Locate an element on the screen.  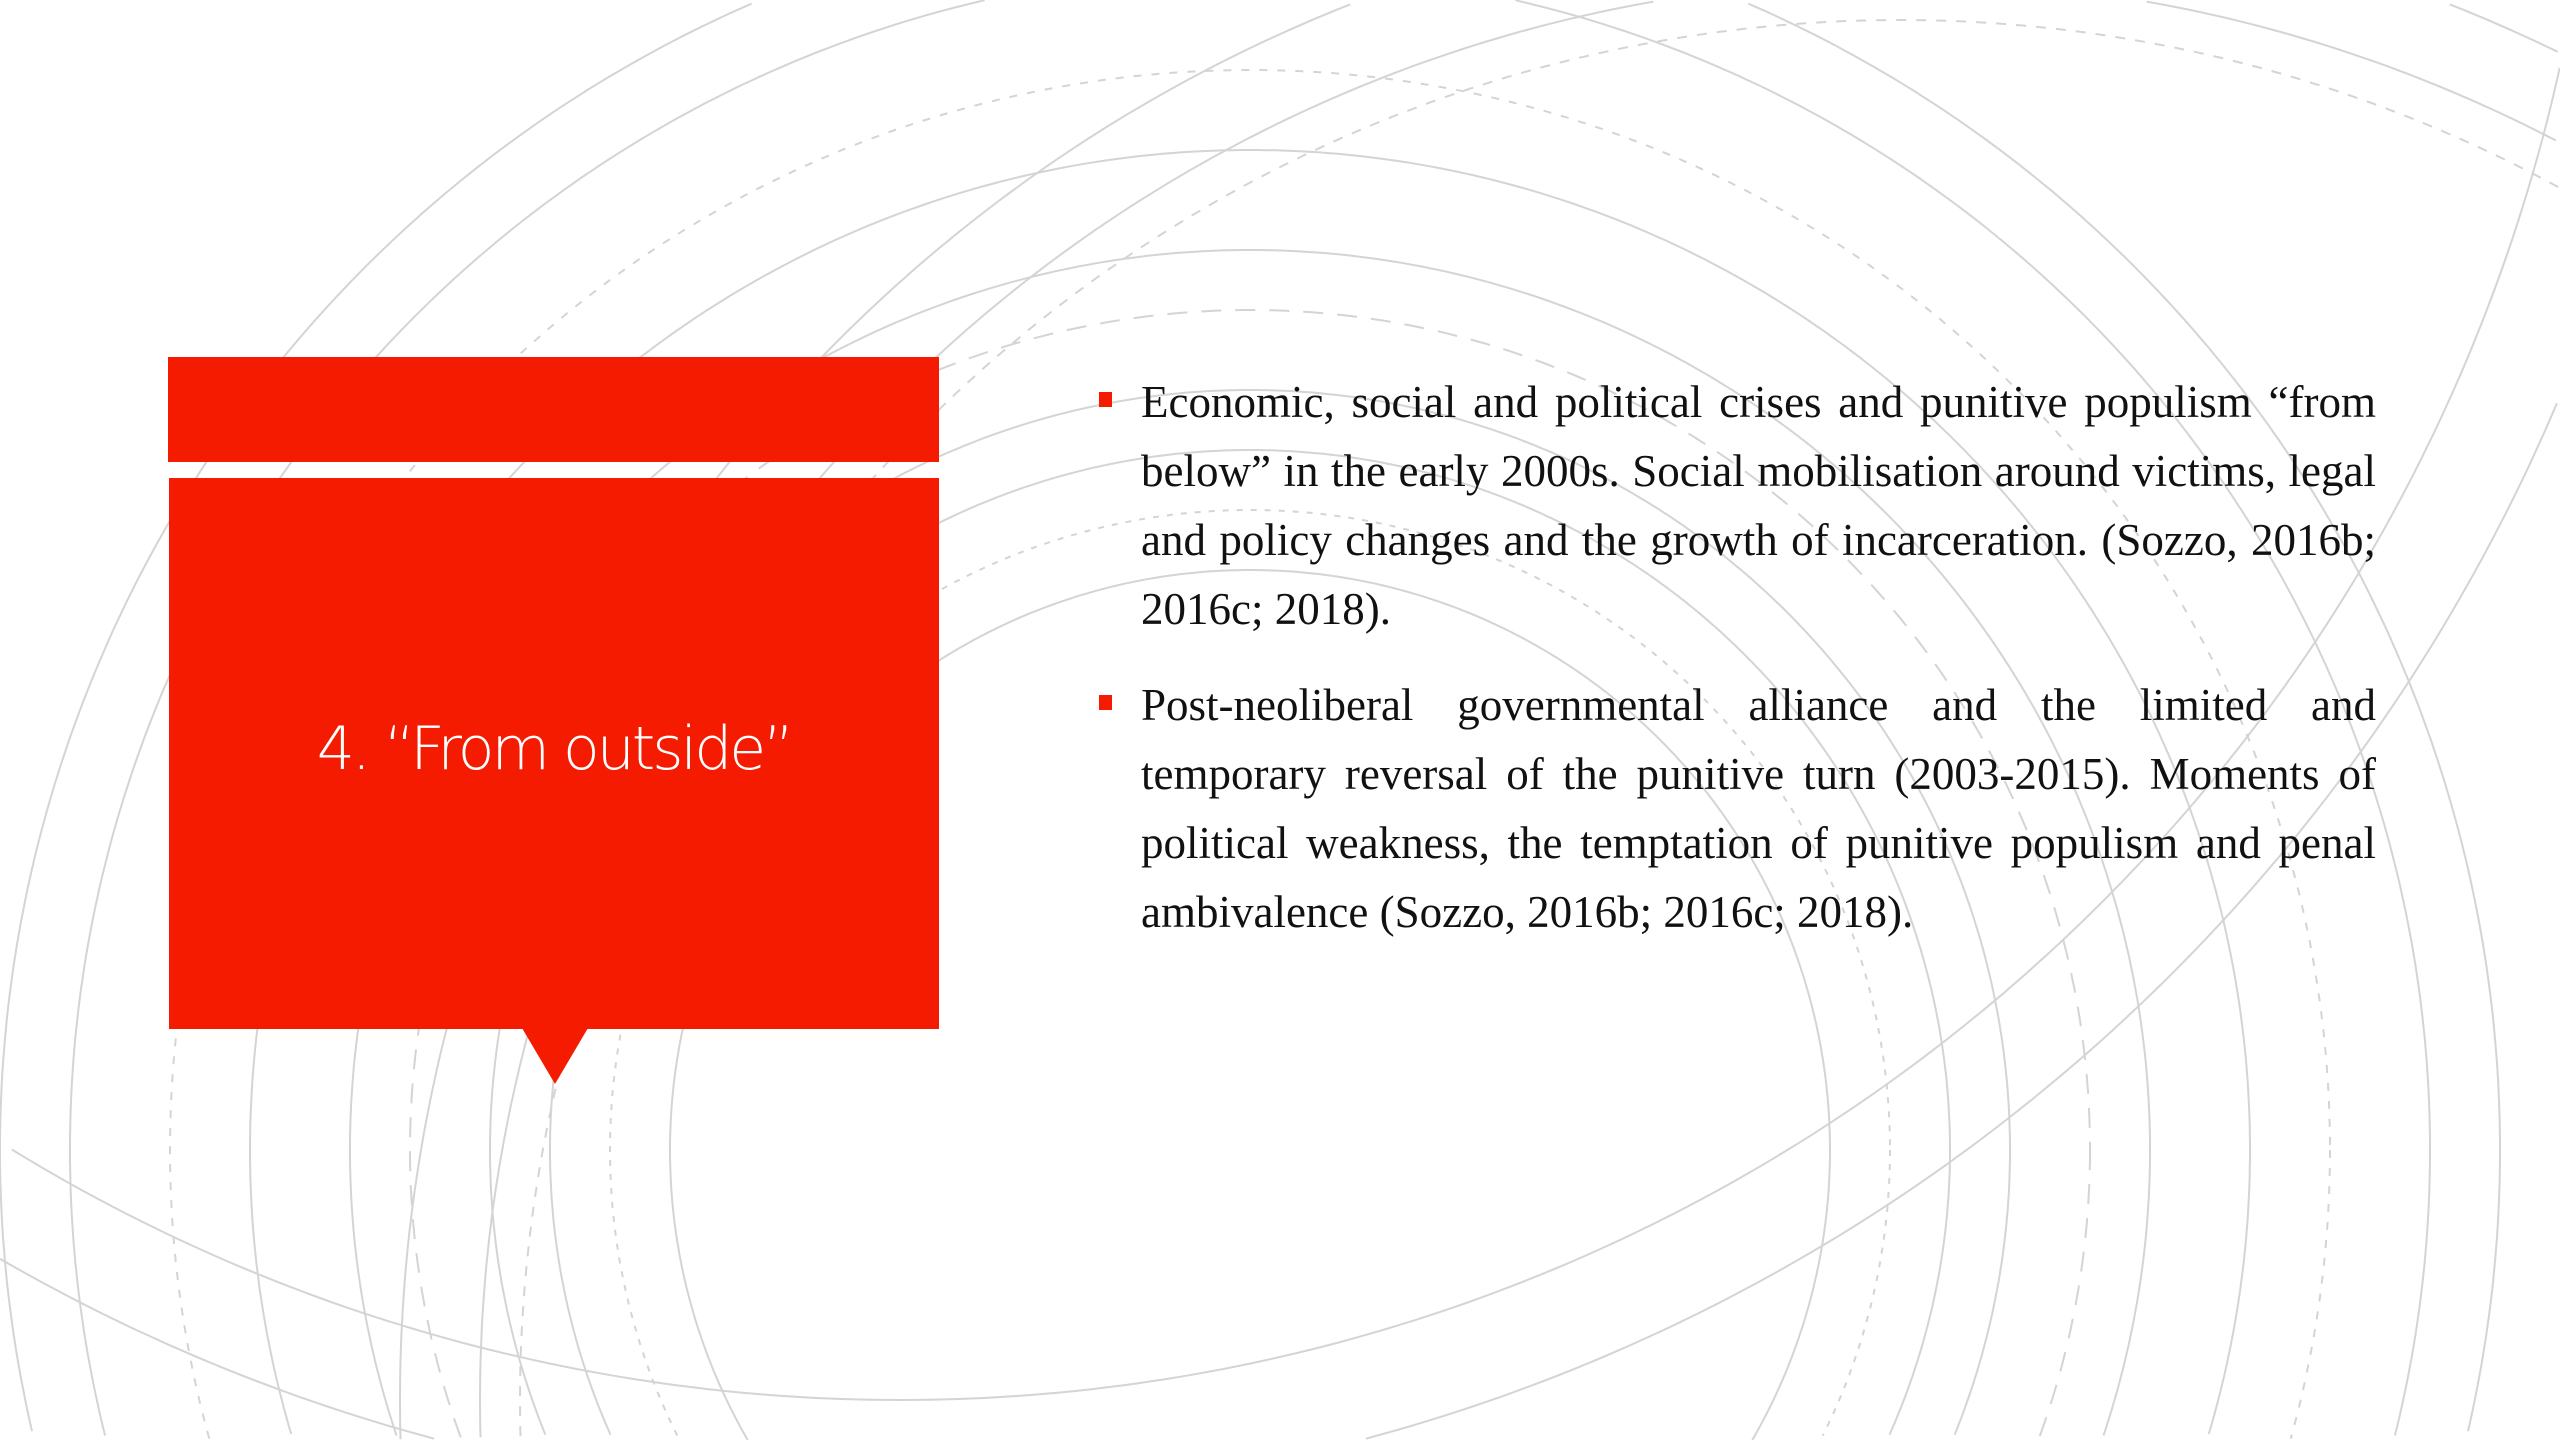
title-callout-box: 4. “From outside” is located at coordinates (554, 753).